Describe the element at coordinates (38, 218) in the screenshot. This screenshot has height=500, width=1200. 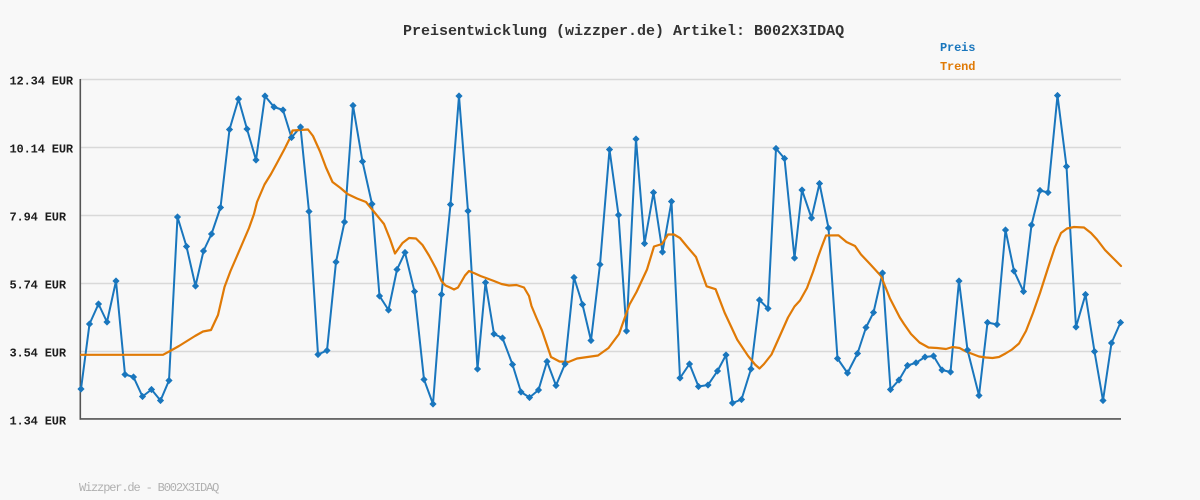
I see `svg-text: 7.94 EUR` at that location.